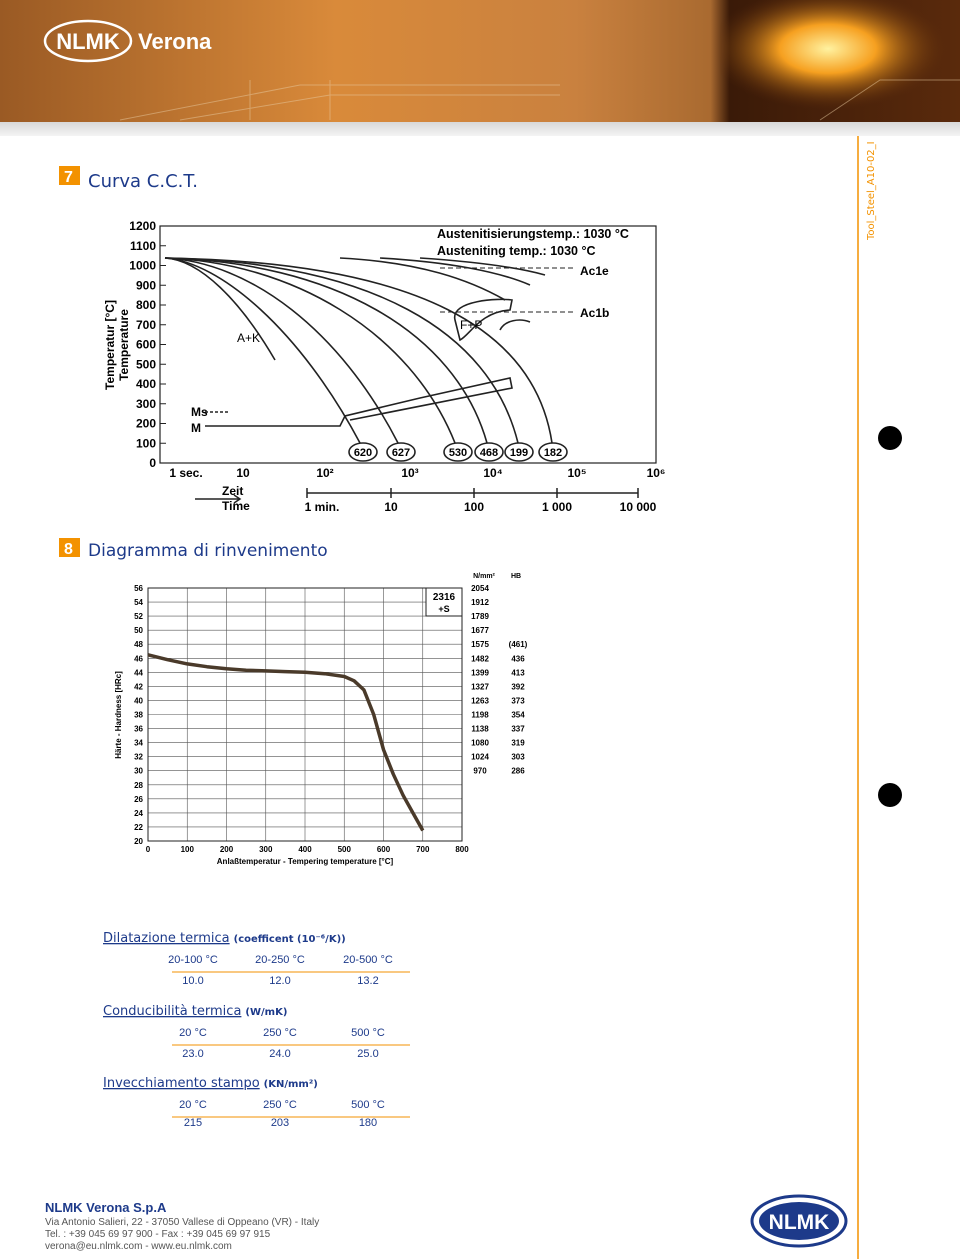  I want to click on strength-value: 1080, so click(480, 743).